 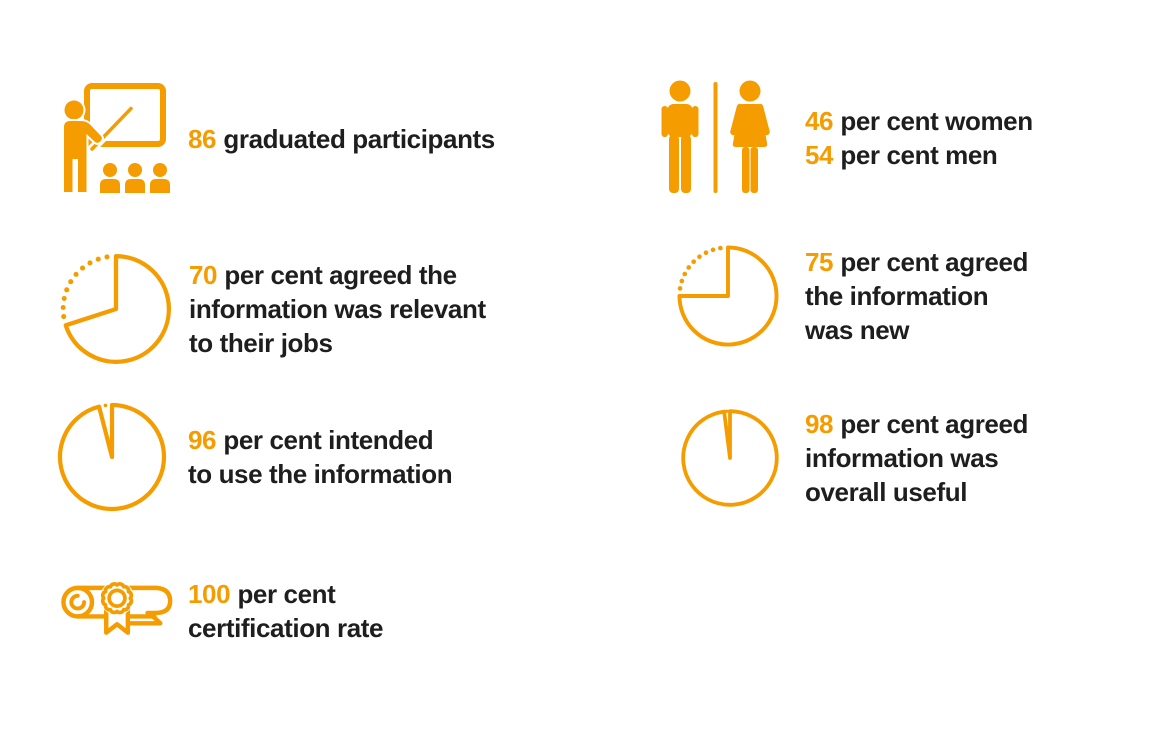 I want to click on stat-line: 46 per cent women, so click(x=919, y=121).